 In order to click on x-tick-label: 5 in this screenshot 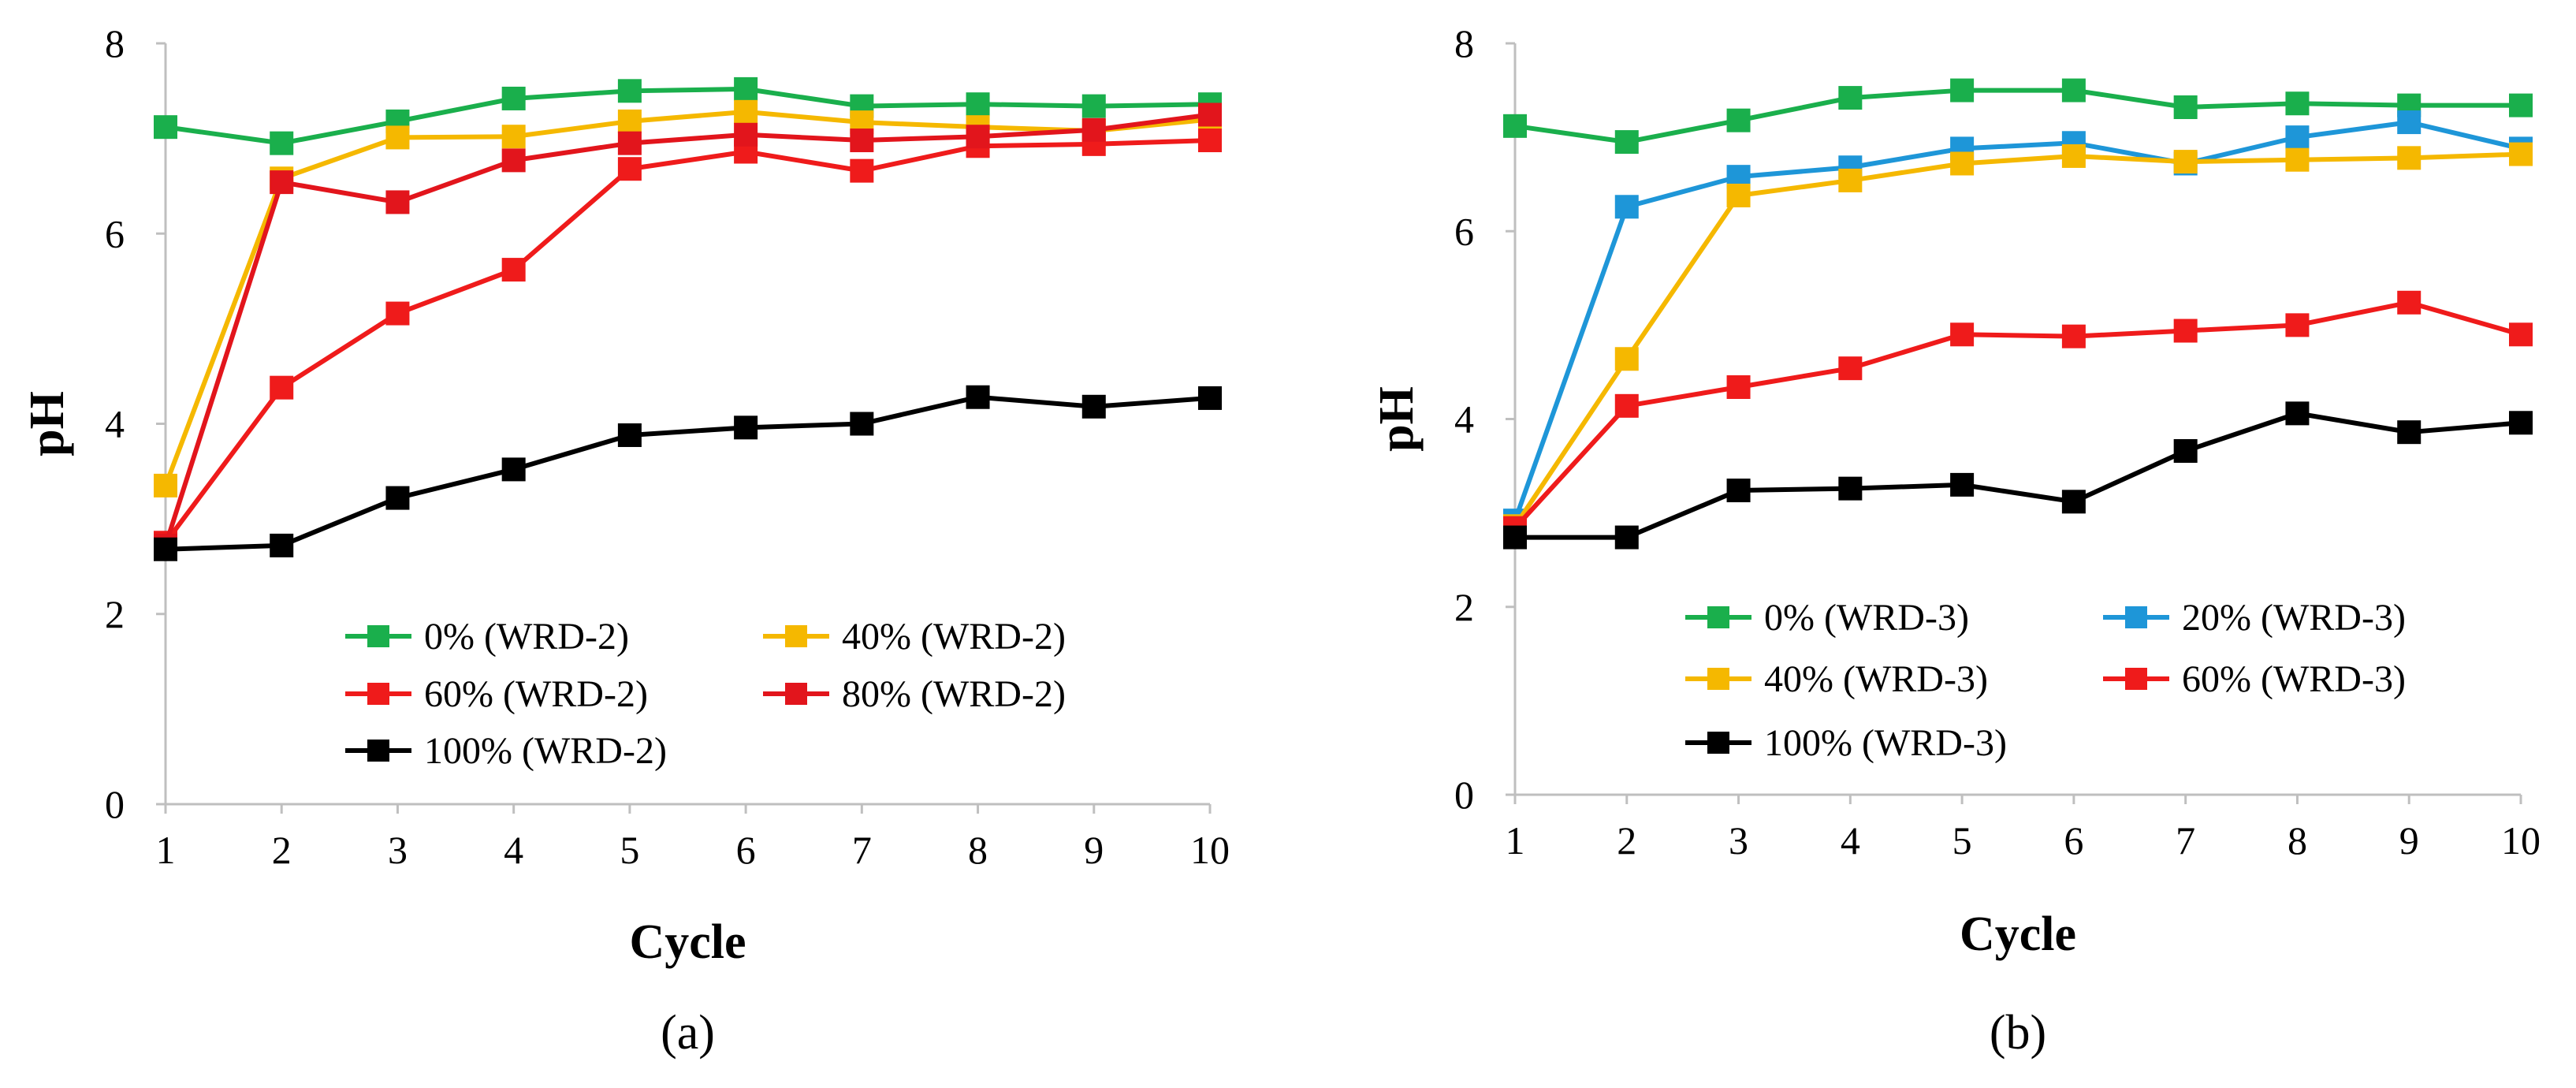, I will do `click(629, 850)`.